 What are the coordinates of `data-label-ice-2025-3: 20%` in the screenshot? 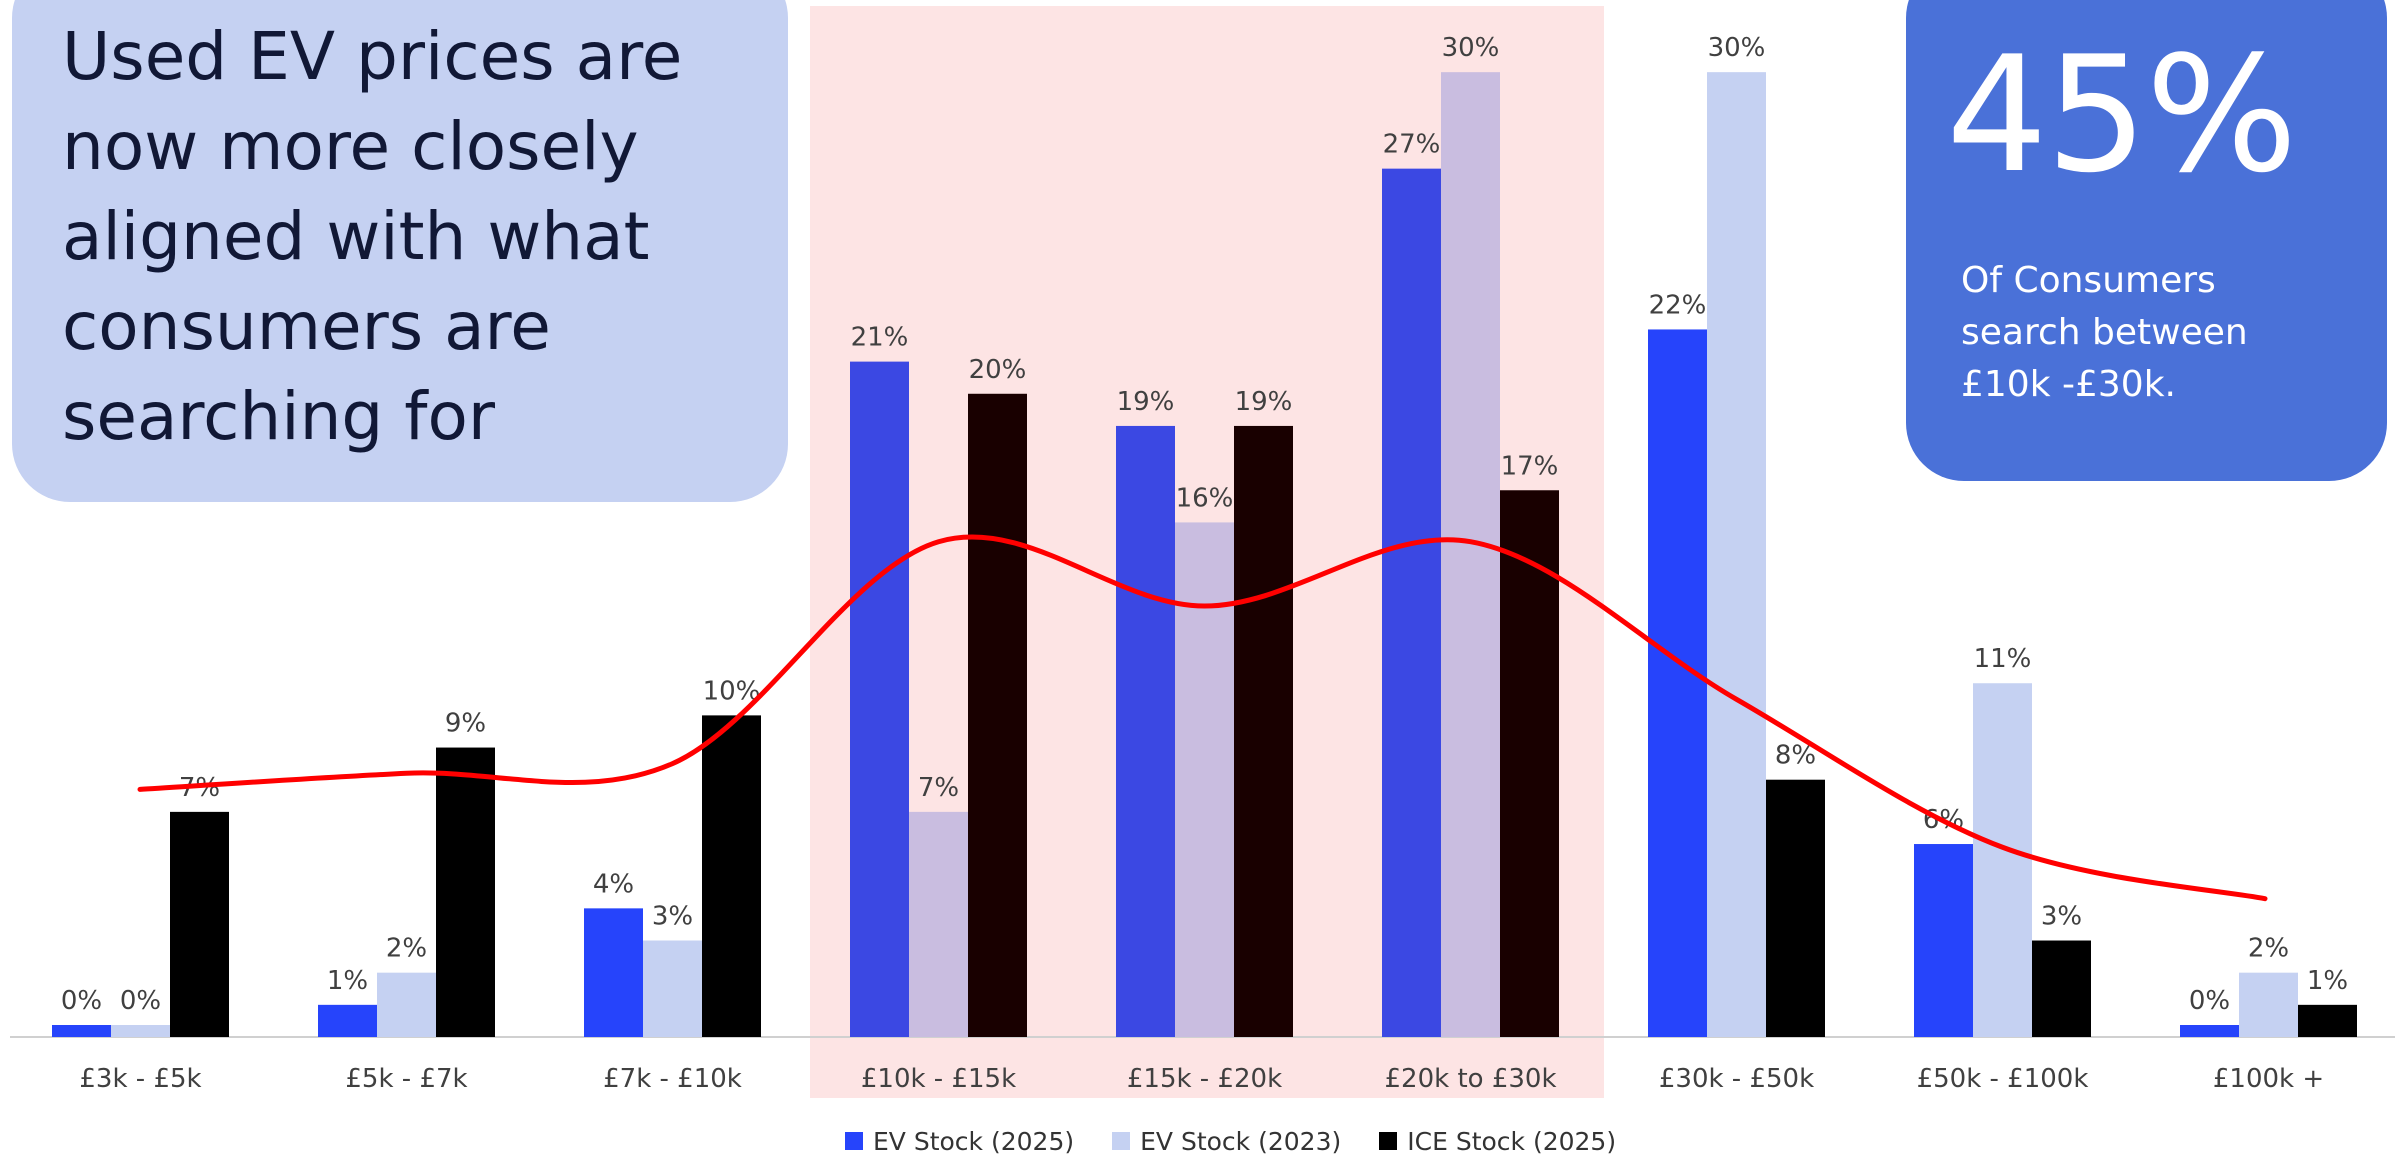 It's located at (998, 370).